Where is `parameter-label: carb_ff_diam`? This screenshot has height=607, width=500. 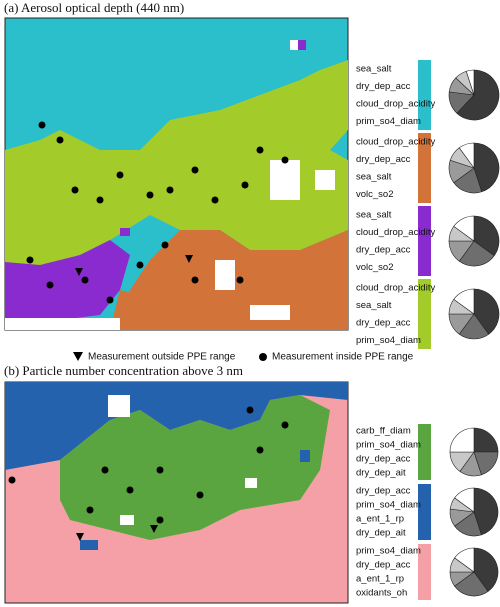
parameter-label: carb_ff_diam is located at coordinates (383, 431).